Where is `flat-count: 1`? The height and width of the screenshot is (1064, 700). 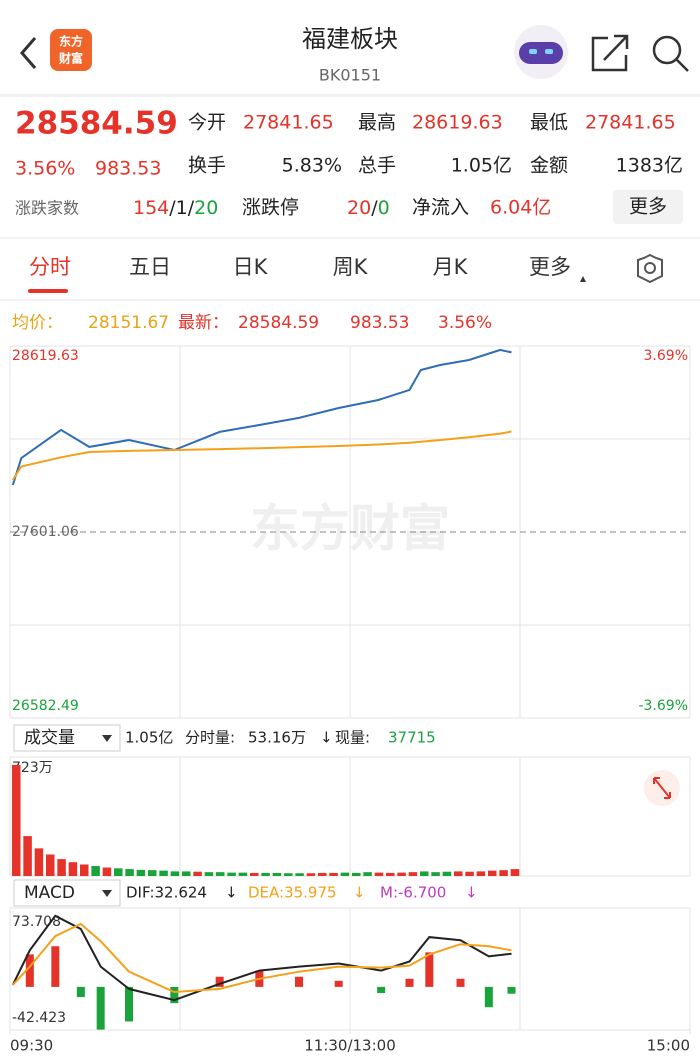
flat-count: 1 is located at coordinates (182, 208).